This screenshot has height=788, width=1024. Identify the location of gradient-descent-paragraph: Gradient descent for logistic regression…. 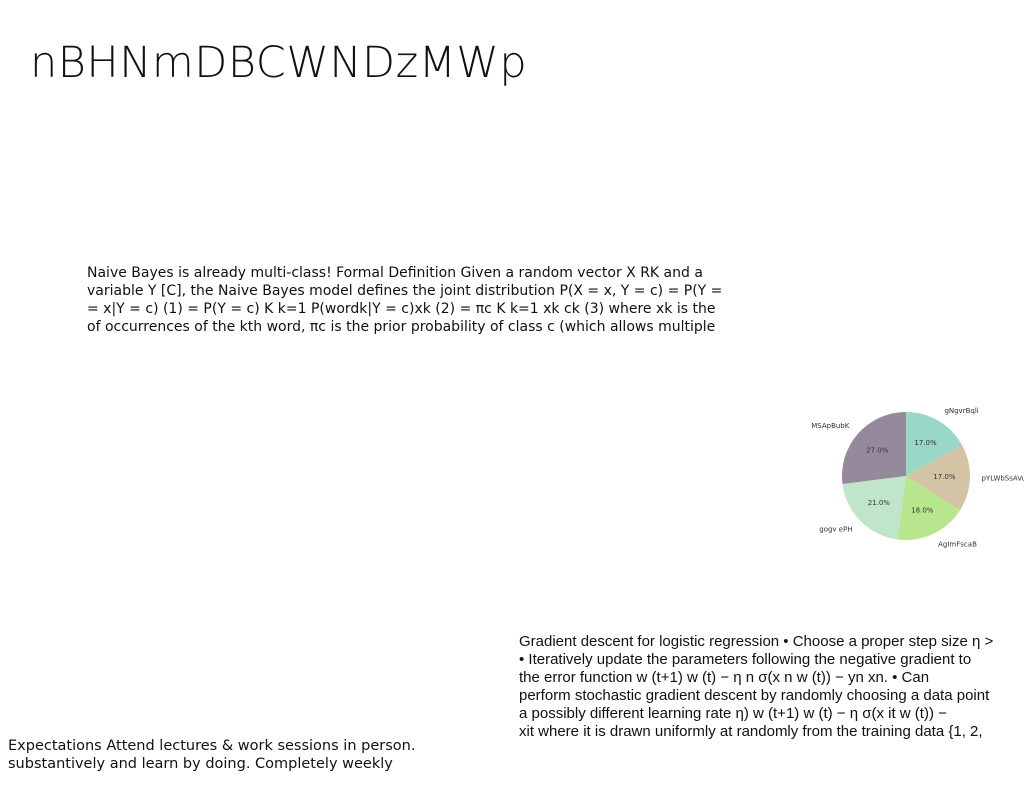
(771, 687).